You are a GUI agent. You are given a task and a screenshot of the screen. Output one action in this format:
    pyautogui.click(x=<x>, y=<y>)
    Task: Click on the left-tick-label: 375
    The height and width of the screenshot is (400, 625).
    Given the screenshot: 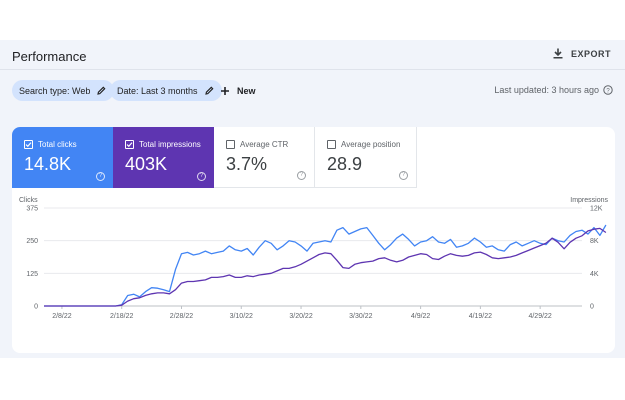 What is the action you would take?
    pyautogui.click(x=32, y=209)
    